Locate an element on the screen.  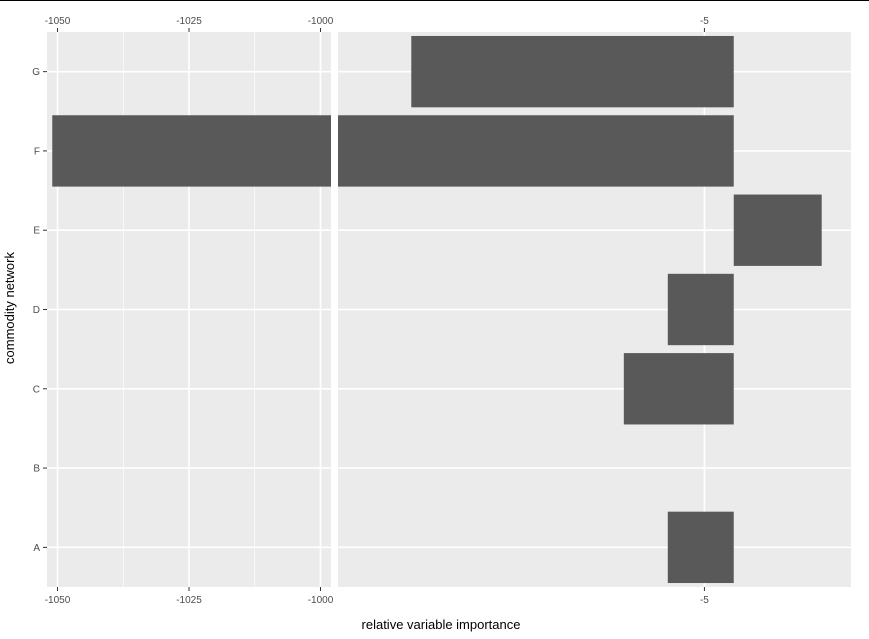
y-tick-label-b: B is located at coordinates (36, 469).